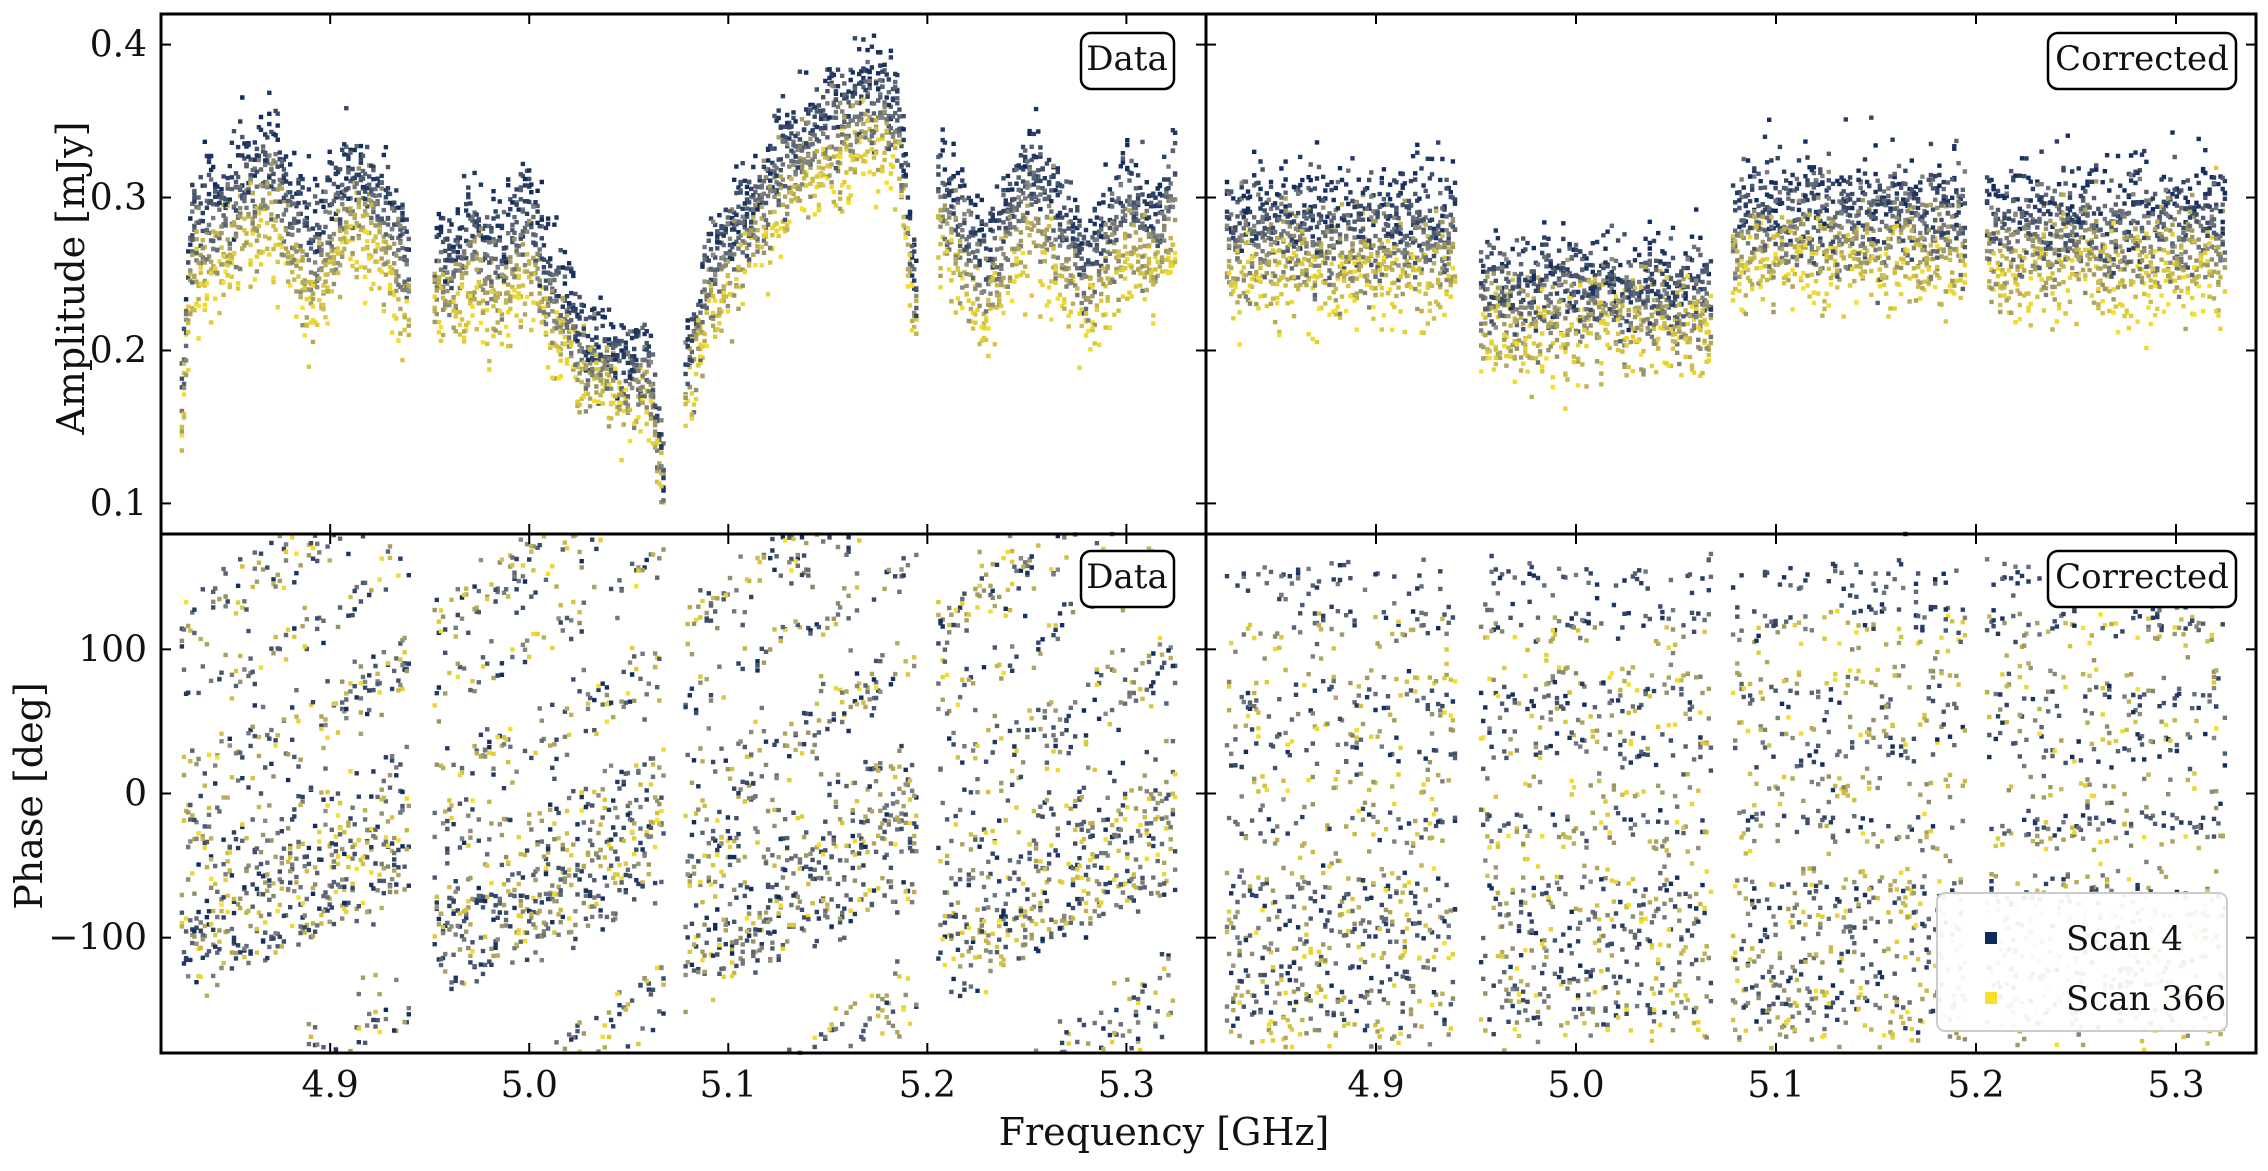 Image resolution: width=2268 pixels, height=1171 pixels. I want to click on x-tick-label: 4.9, so click(1375, 1085).